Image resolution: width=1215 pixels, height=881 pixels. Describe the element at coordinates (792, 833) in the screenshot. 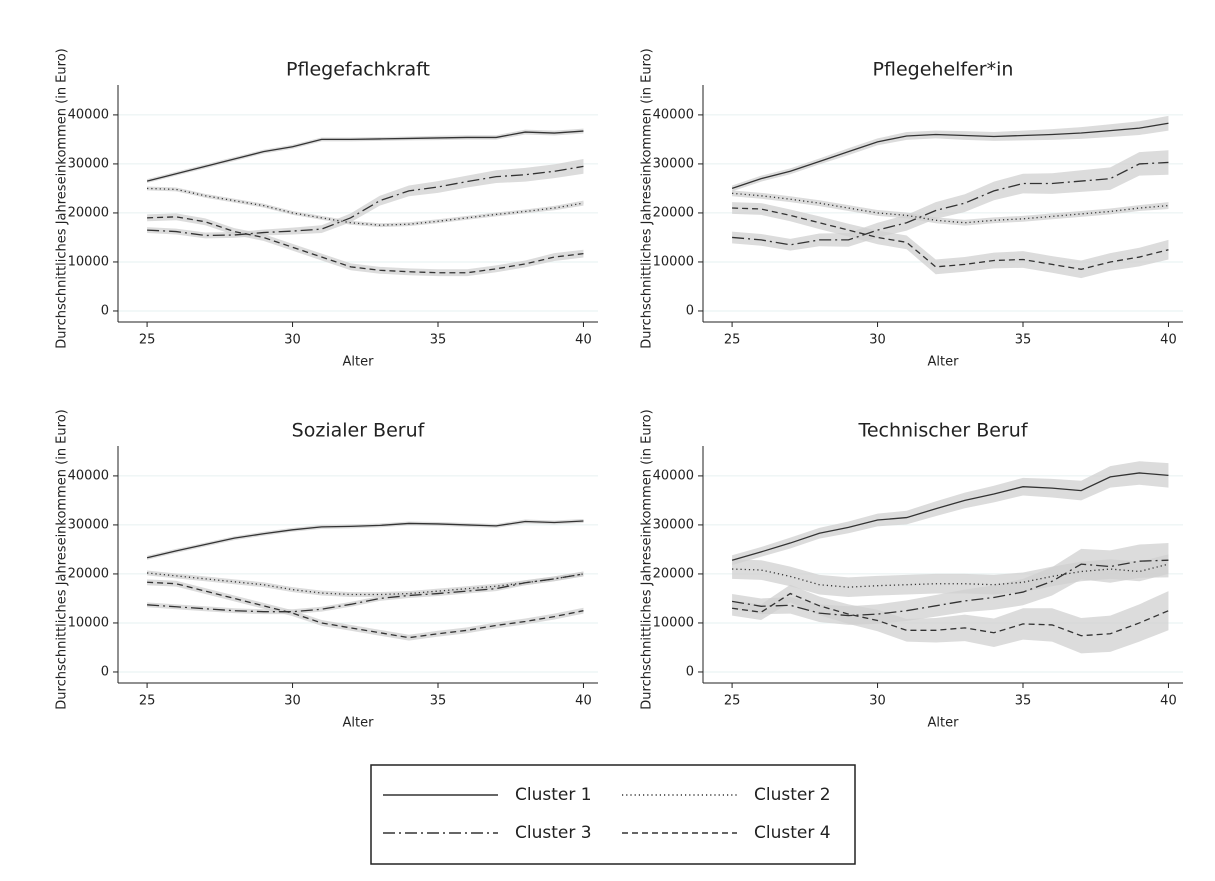

I see `legend-label: Cluster 4` at that location.